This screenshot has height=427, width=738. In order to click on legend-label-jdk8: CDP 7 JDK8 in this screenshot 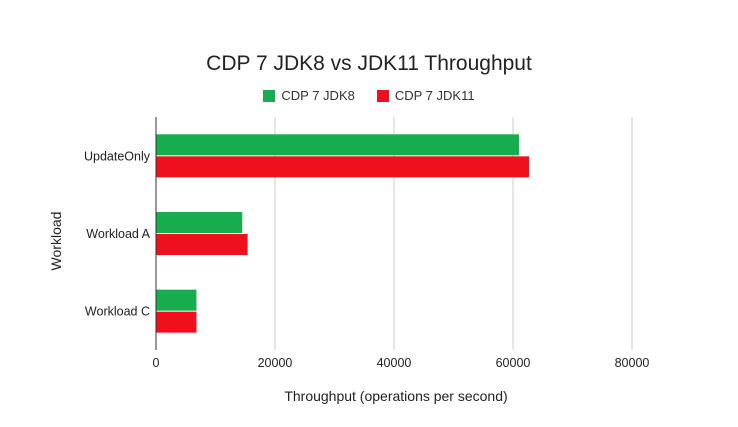, I will do `click(318, 95)`.